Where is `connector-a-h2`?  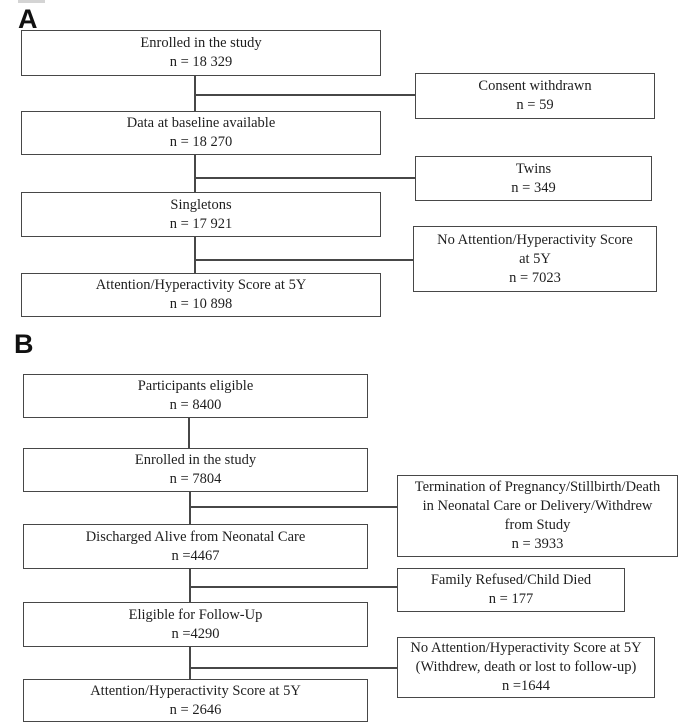
connector-a-h2 is located at coordinates (304, 178).